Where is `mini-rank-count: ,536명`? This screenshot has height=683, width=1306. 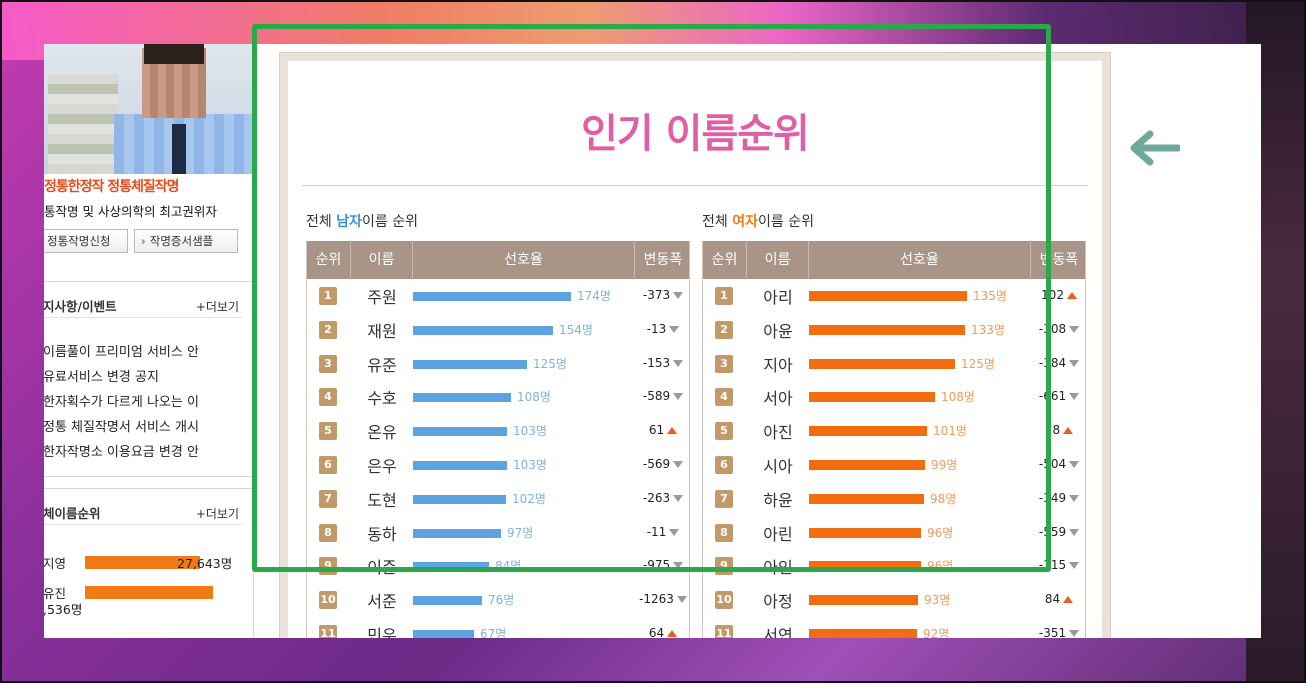
mini-rank-count: ,536명 is located at coordinates (63, 609).